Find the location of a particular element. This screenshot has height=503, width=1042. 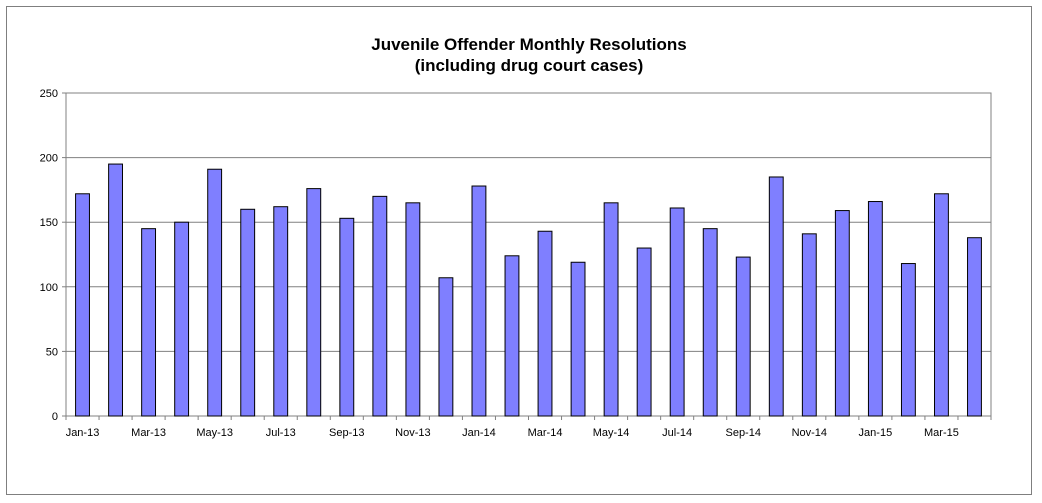

y-axis: 0 50 100 150 200 250 is located at coordinates (53, 255).